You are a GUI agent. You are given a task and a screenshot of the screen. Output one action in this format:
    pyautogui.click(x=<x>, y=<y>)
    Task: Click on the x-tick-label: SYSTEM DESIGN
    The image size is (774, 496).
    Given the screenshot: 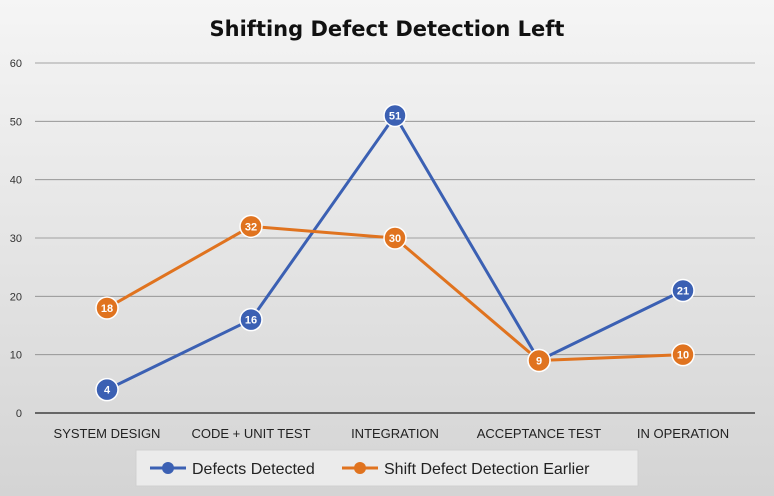 What is the action you would take?
    pyautogui.click(x=107, y=433)
    